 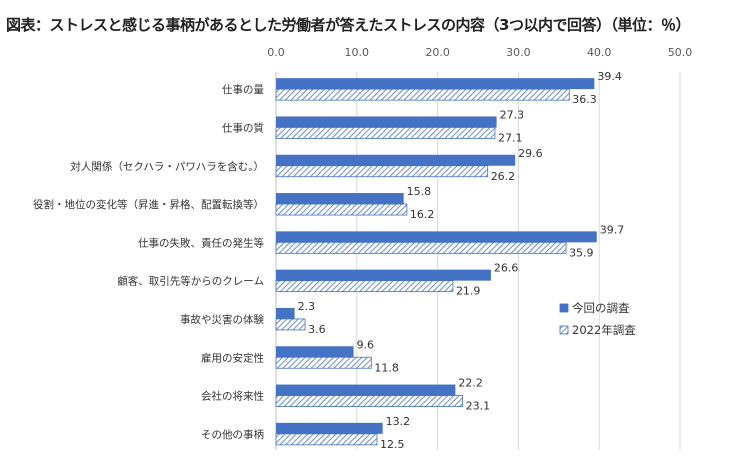 I want to click on data-label: 35.9, so click(x=581, y=252).